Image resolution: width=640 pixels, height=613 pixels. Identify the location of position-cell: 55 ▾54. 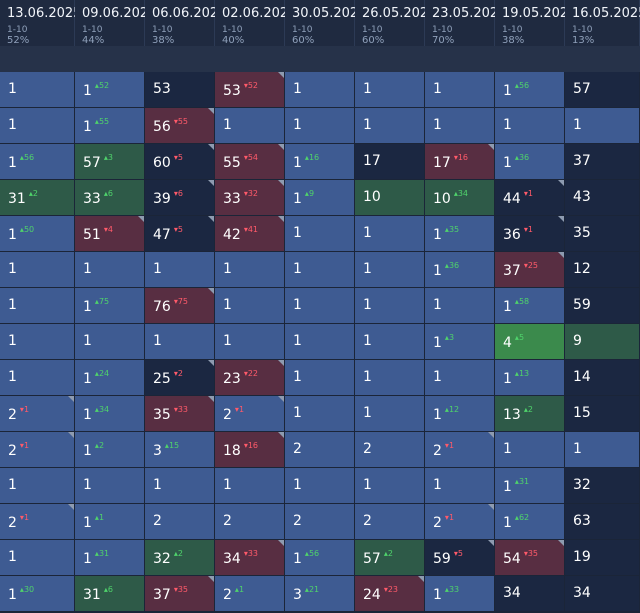
(249, 161).